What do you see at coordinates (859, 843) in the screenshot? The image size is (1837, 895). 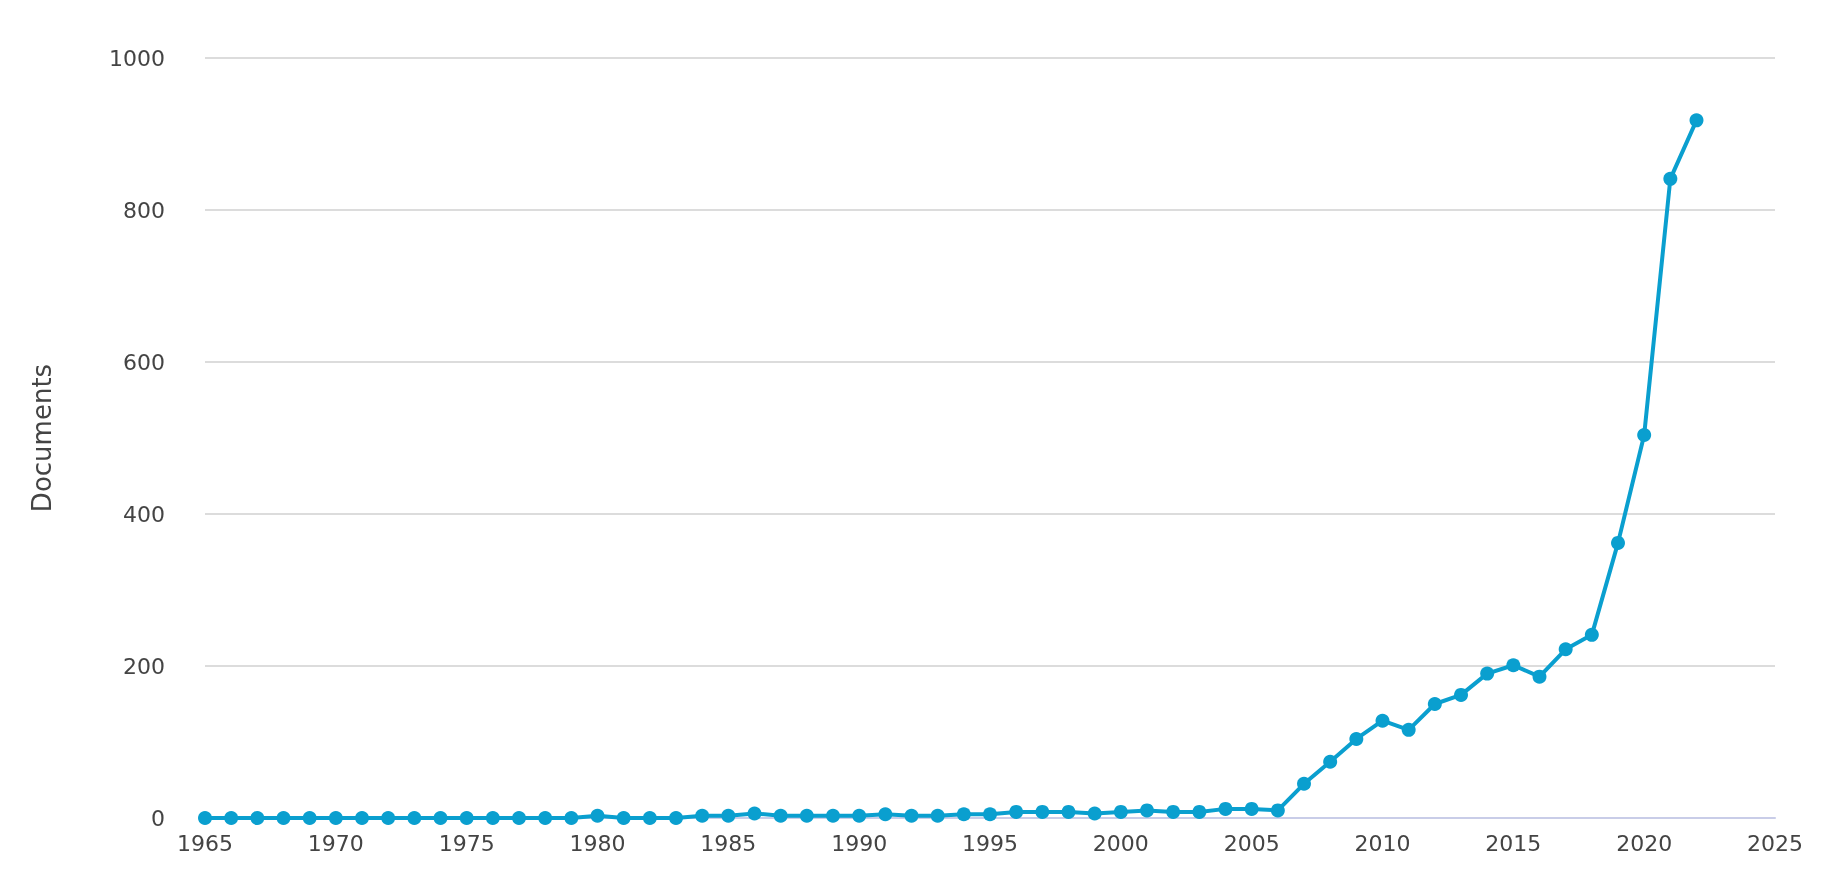 I see `x-tick-label: 1990` at bounding box center [859, 843].